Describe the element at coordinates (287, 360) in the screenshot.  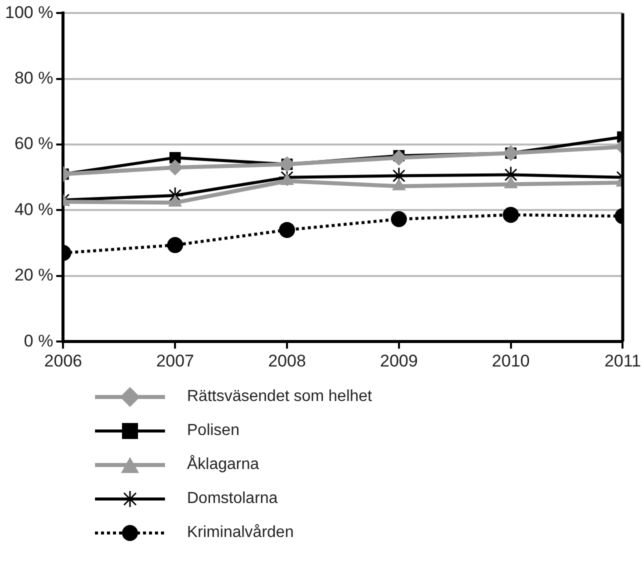
I see `x-tick-label: 2008` at that location.